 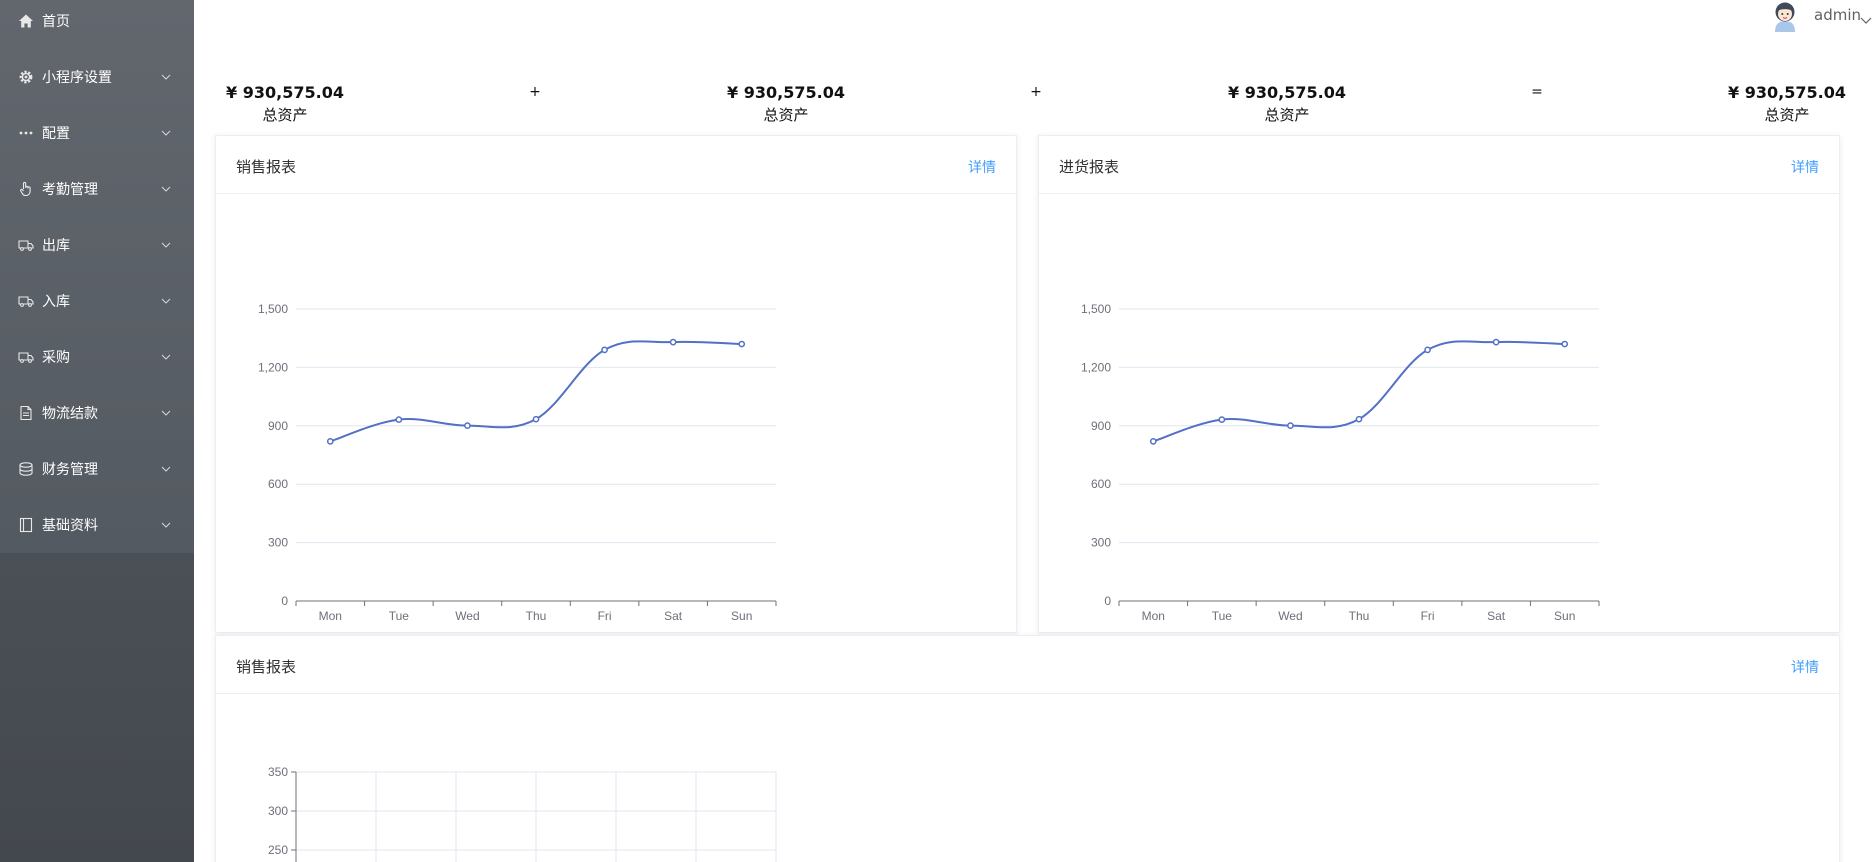 I want to click on sidebar-item-label: 小程序设置, so click(x=77, y=78).